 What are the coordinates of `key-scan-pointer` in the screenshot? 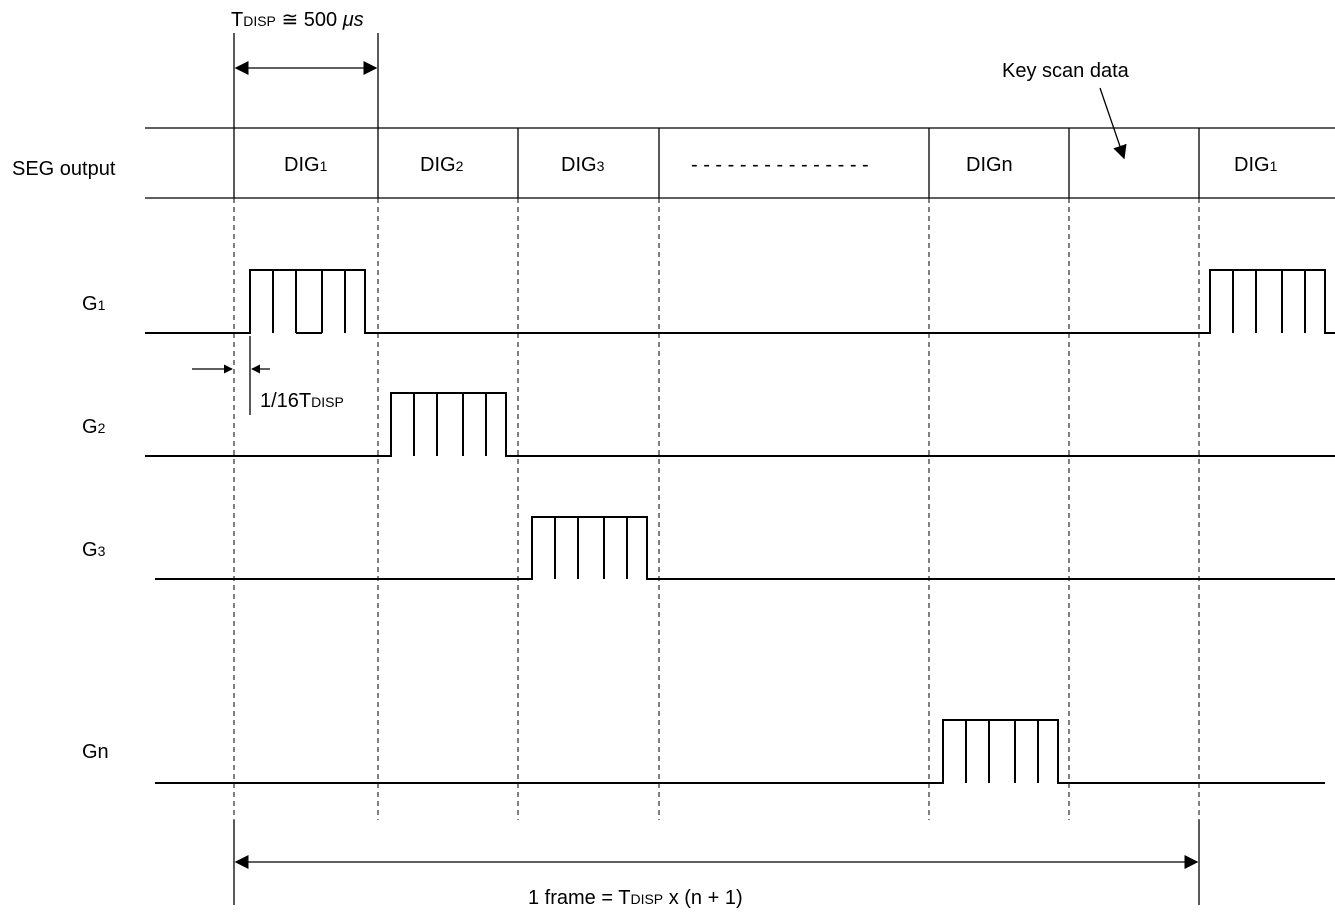 It's located at (1113, 123).